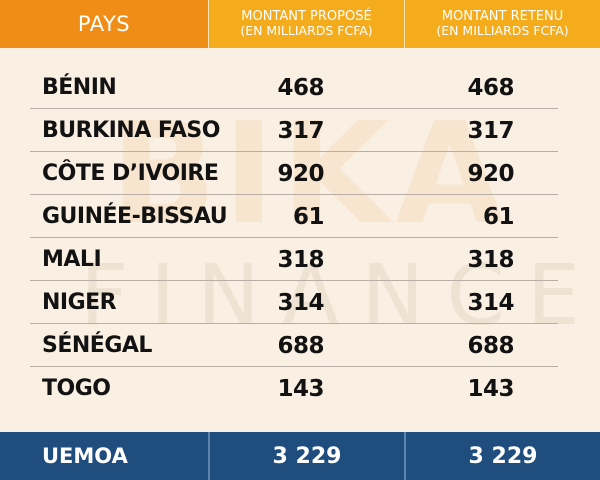 This screenshot has width=600, height=480. Describe the element at coordinates (306, 16) in the screenshot. I see `header-montant-propose-title: MONTANT PROPOSÉ` at that location.